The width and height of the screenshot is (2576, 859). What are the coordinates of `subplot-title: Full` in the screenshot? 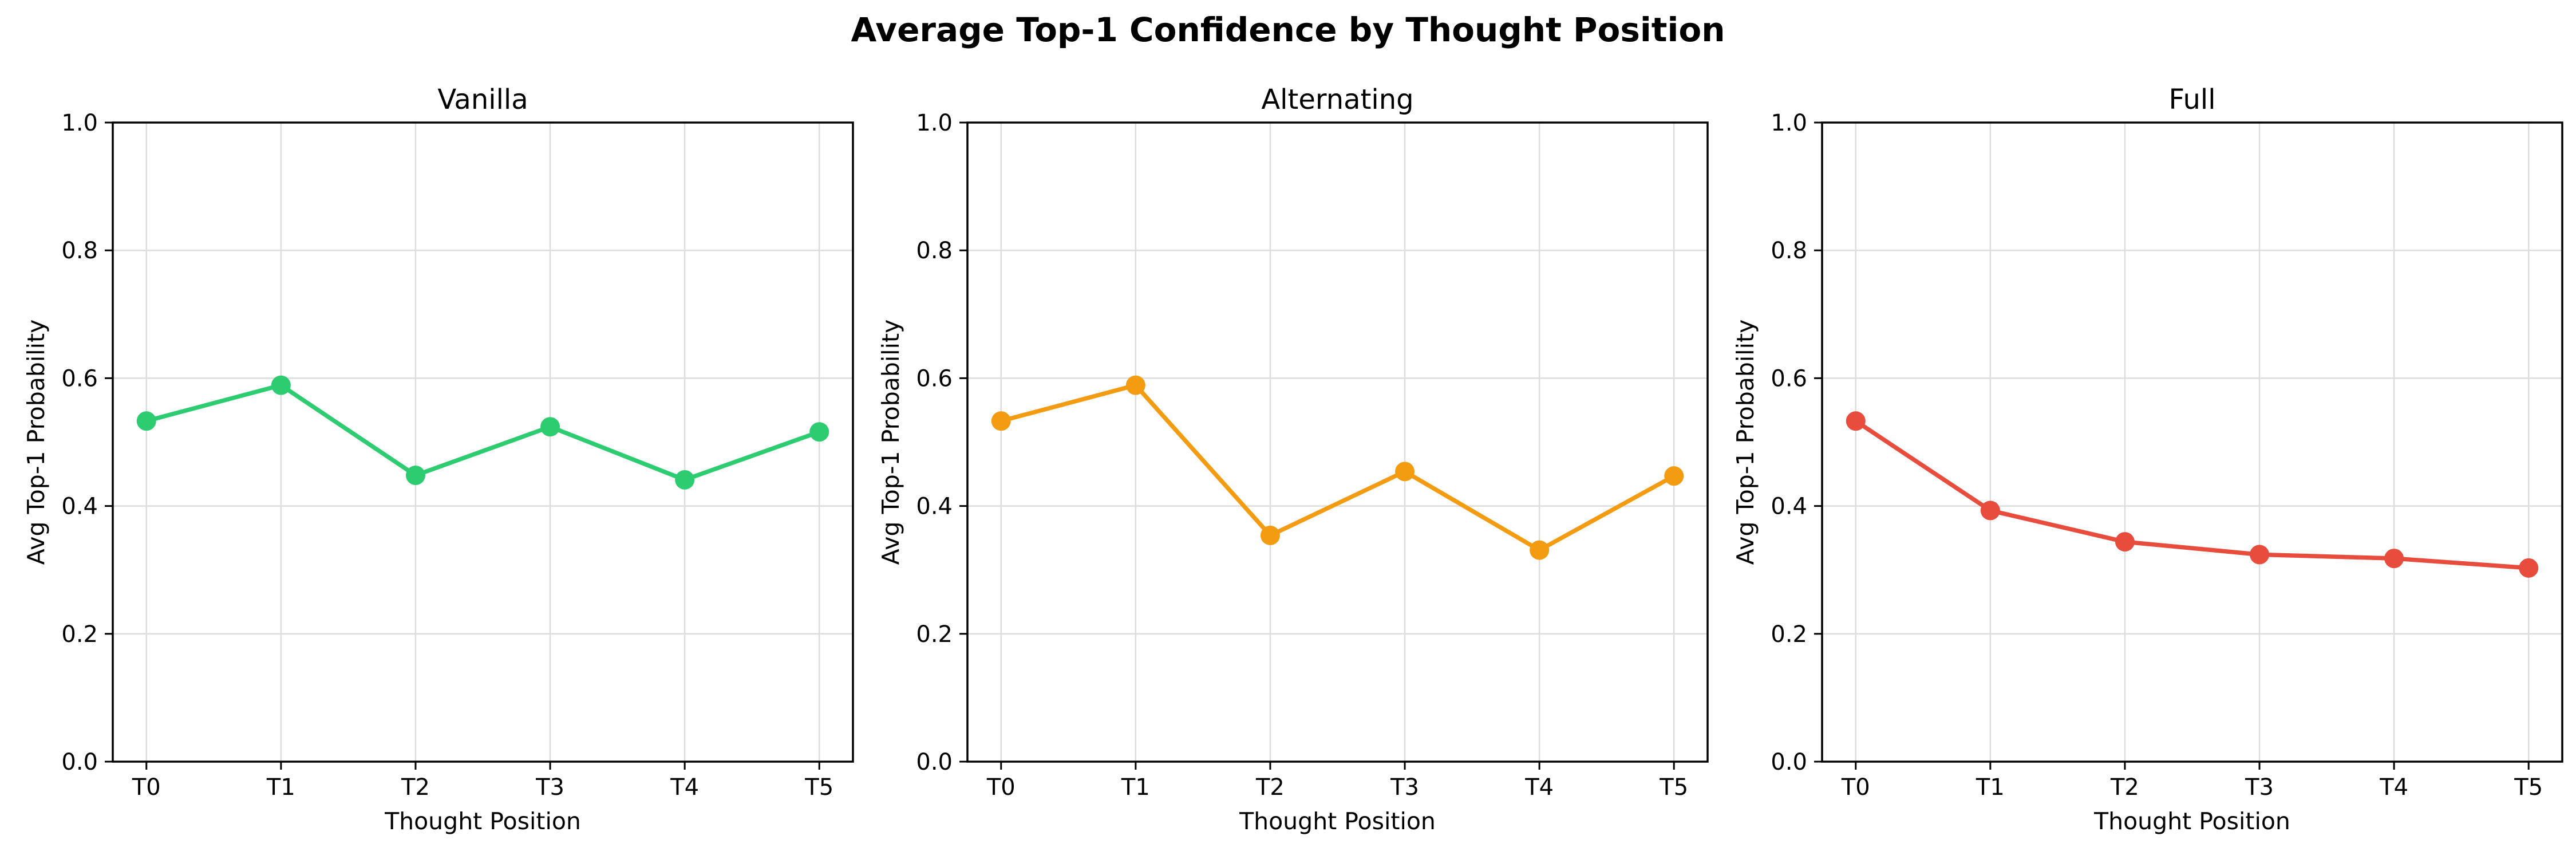 It's located at (2191, 100).